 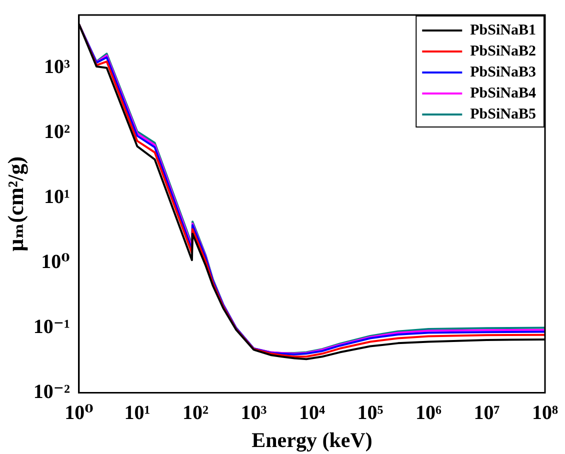 What do you see at coordinates (195, 413) in the screenshot?
I see `x-tick-label: 10²` at bounding box center [195, 413].